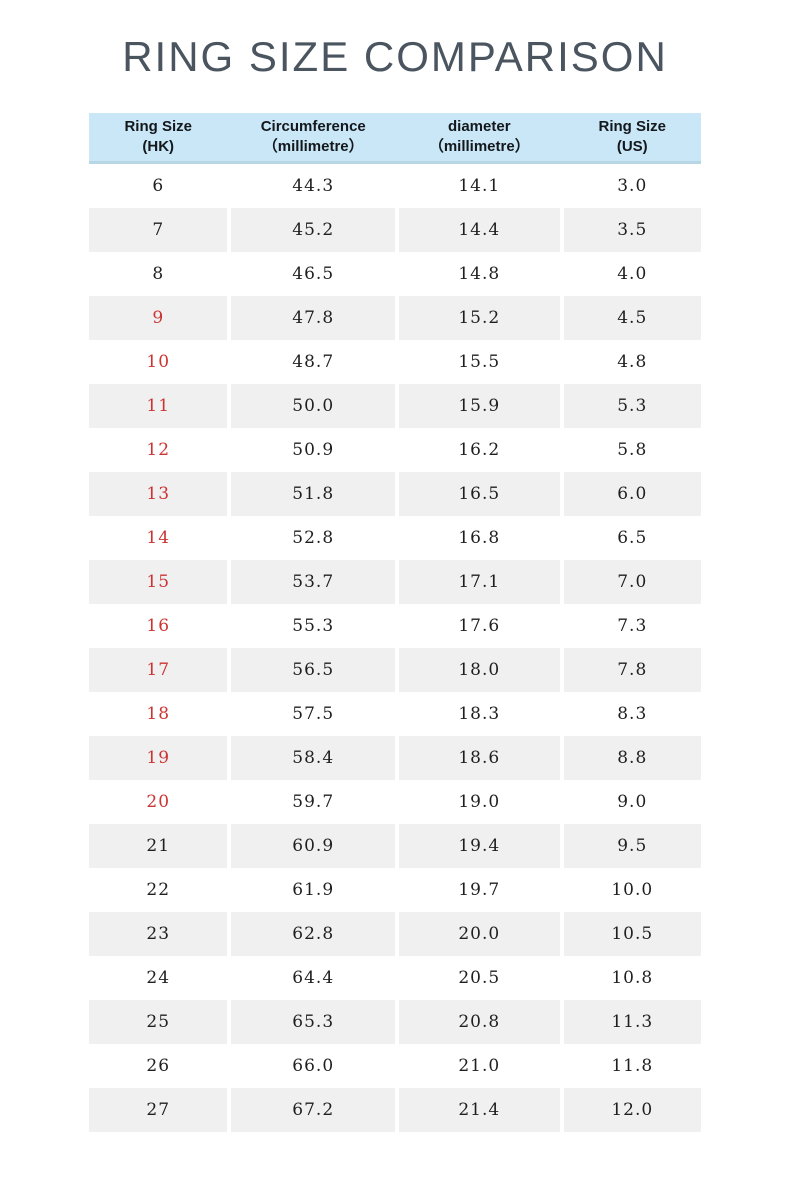 This screenshot has width=790, height=1200. I want to click on cell-circumference-mm: 53.7, so click(313, 582).